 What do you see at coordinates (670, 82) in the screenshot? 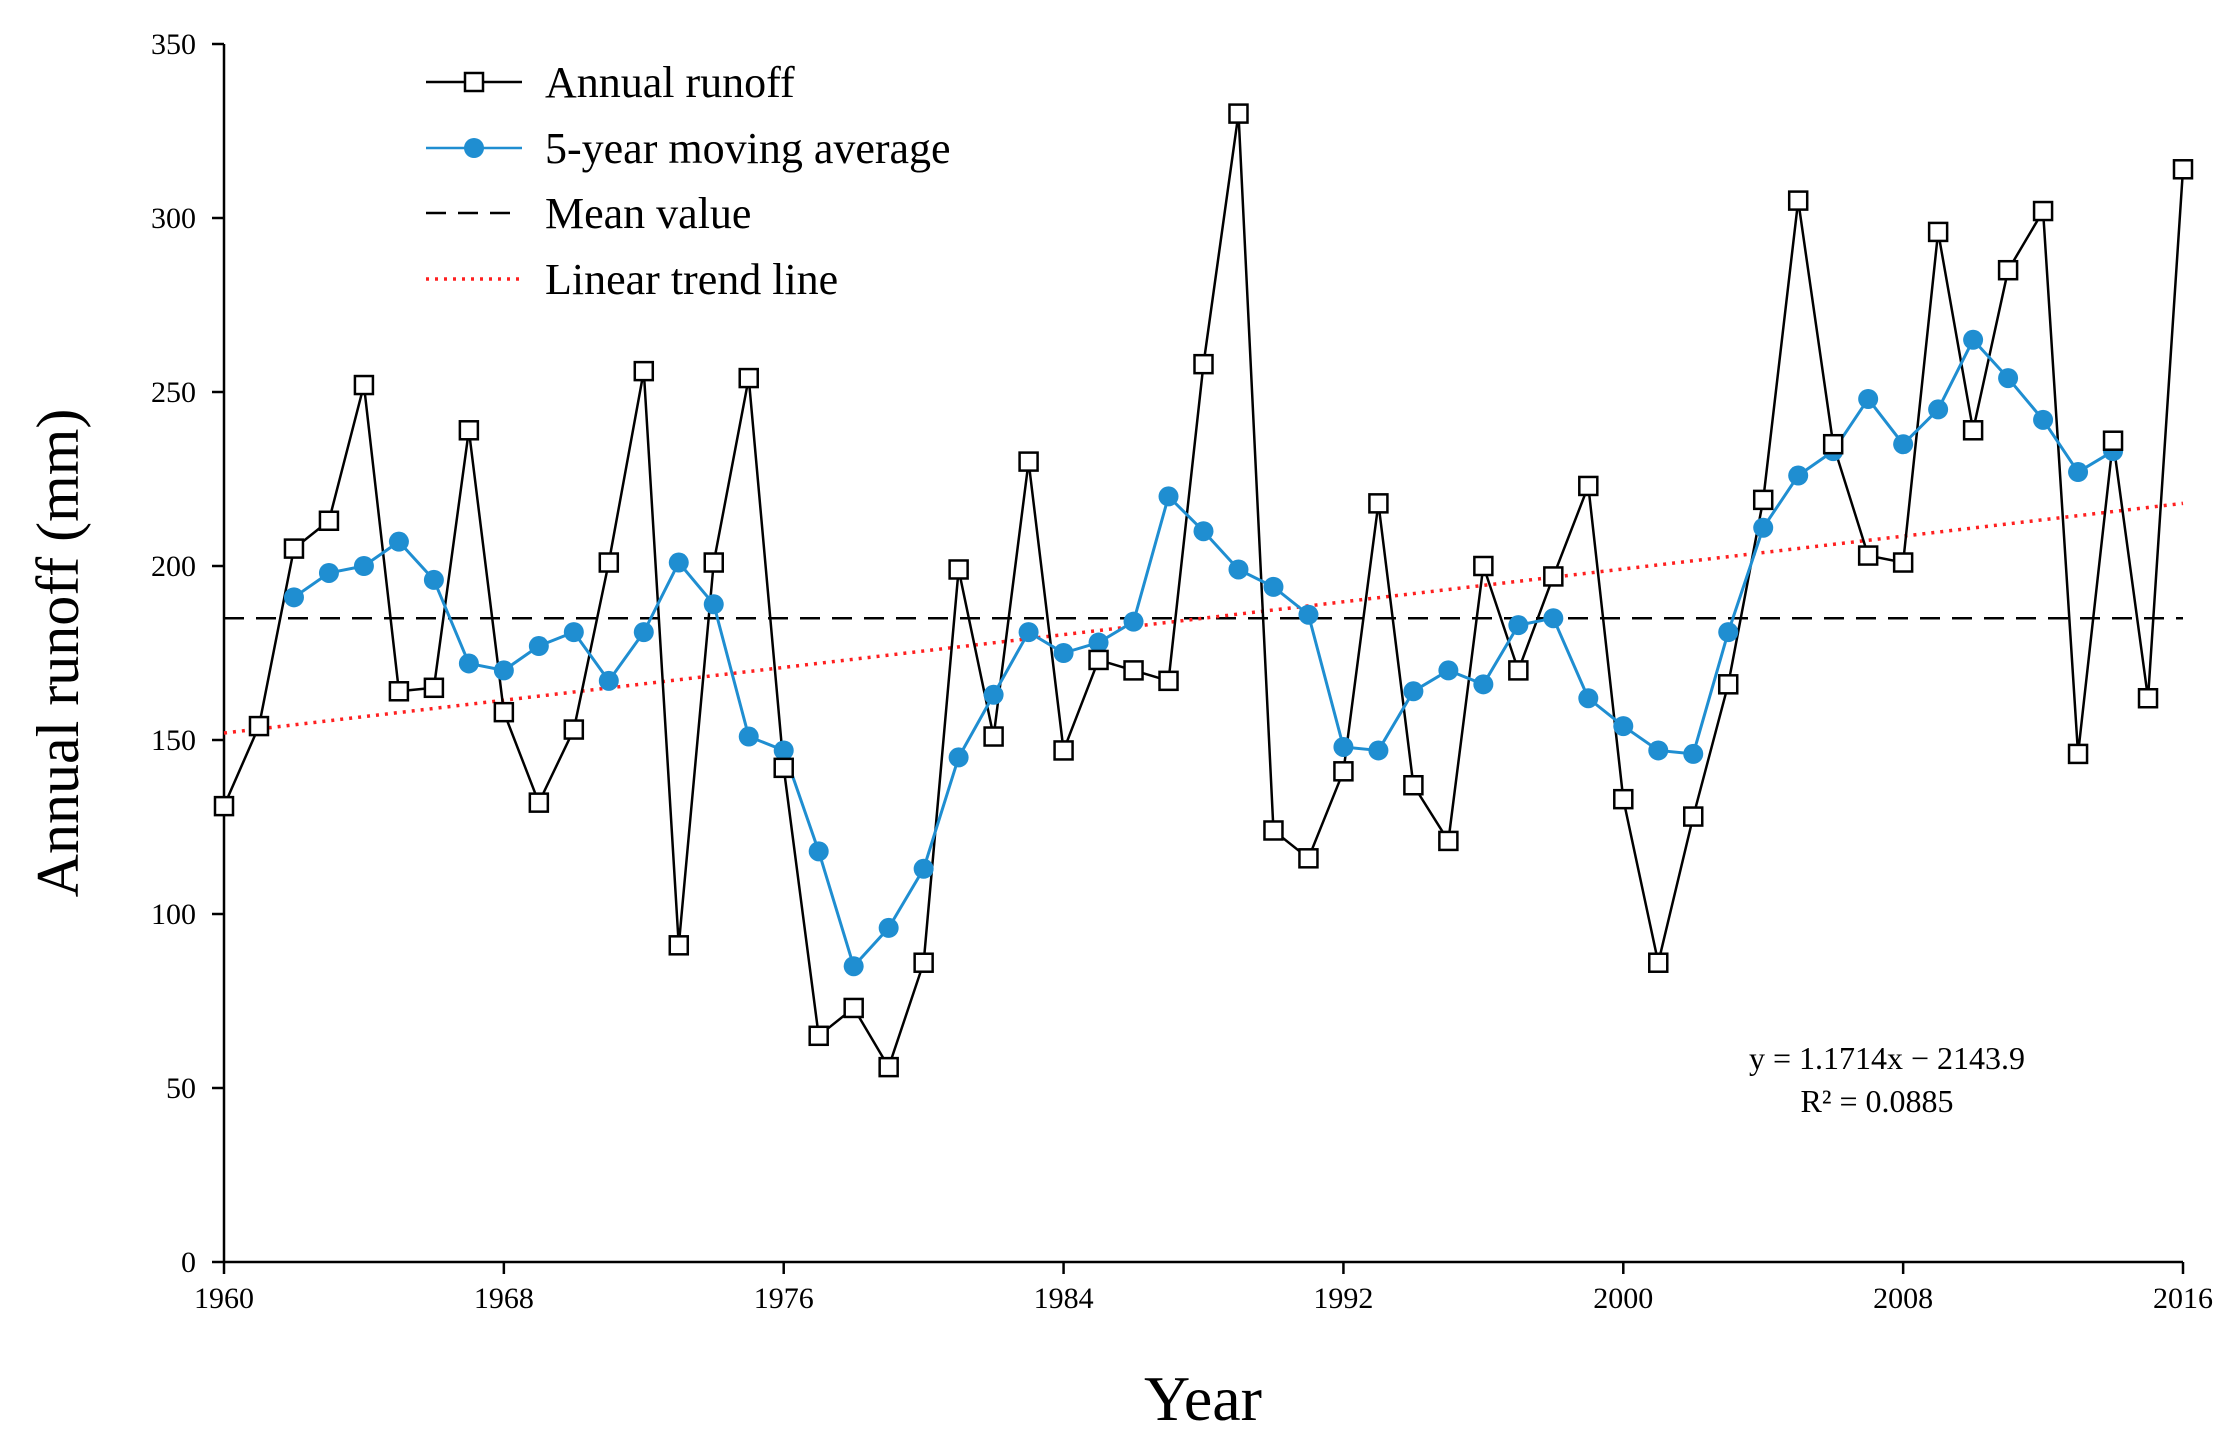
I see `legend-label-annual-runoff: Annual runoff` at bounding box center [670, 82].